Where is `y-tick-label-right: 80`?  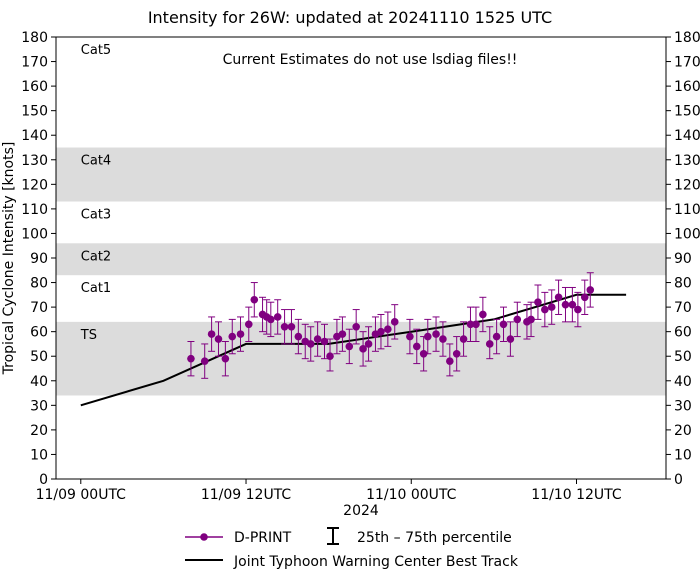
y-tick-label-right: 80 is located at coordinates (683, 284).